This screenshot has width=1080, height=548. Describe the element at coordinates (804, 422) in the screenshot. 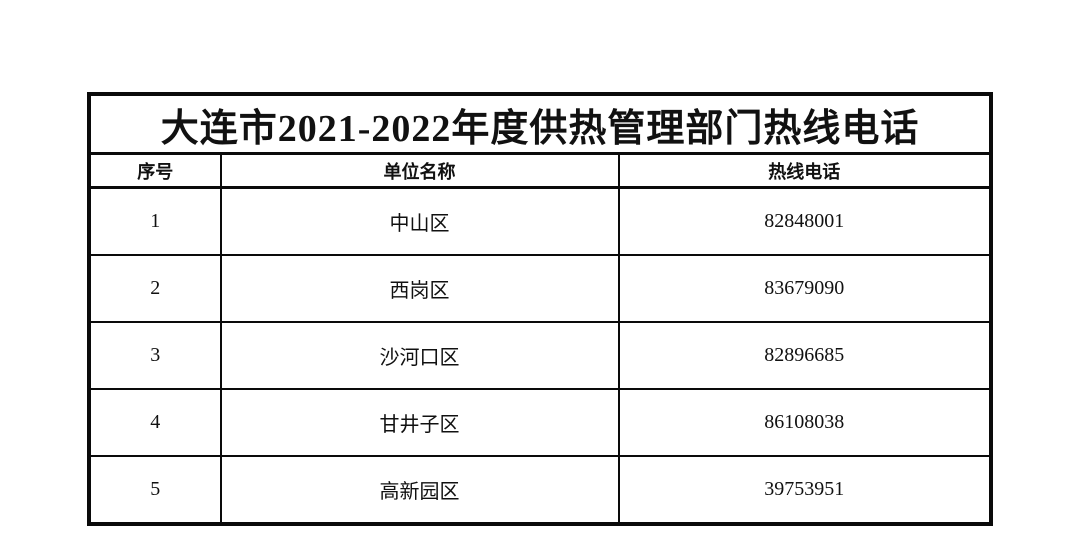

I see `cell-phone: 86108038` at that location.